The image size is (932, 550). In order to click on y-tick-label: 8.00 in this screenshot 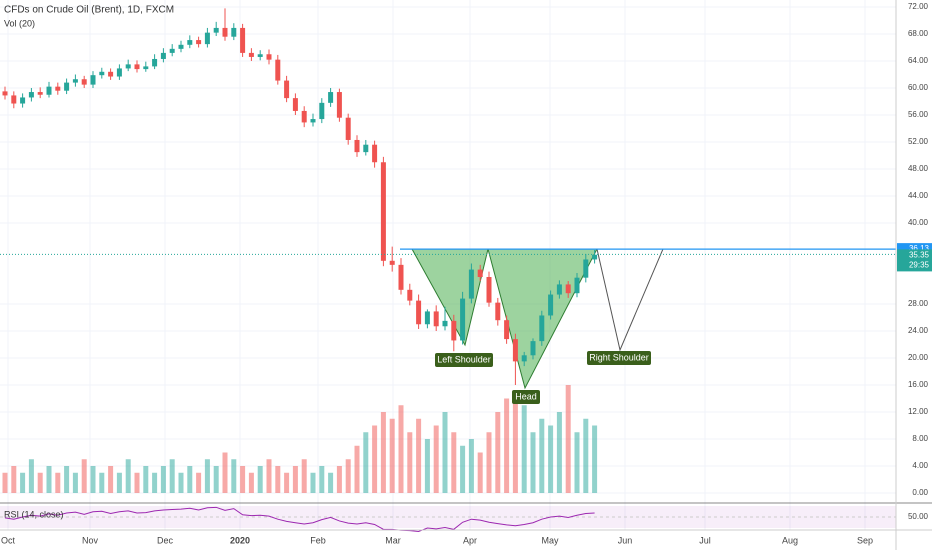, I will do `click(920, 438)`.